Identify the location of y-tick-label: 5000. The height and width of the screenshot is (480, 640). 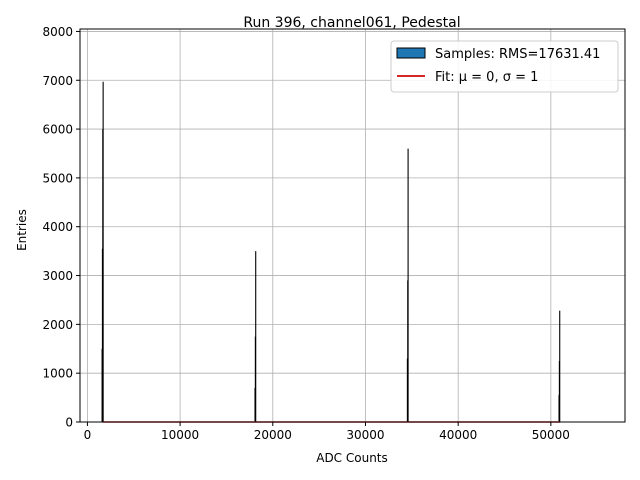
(57, 178).